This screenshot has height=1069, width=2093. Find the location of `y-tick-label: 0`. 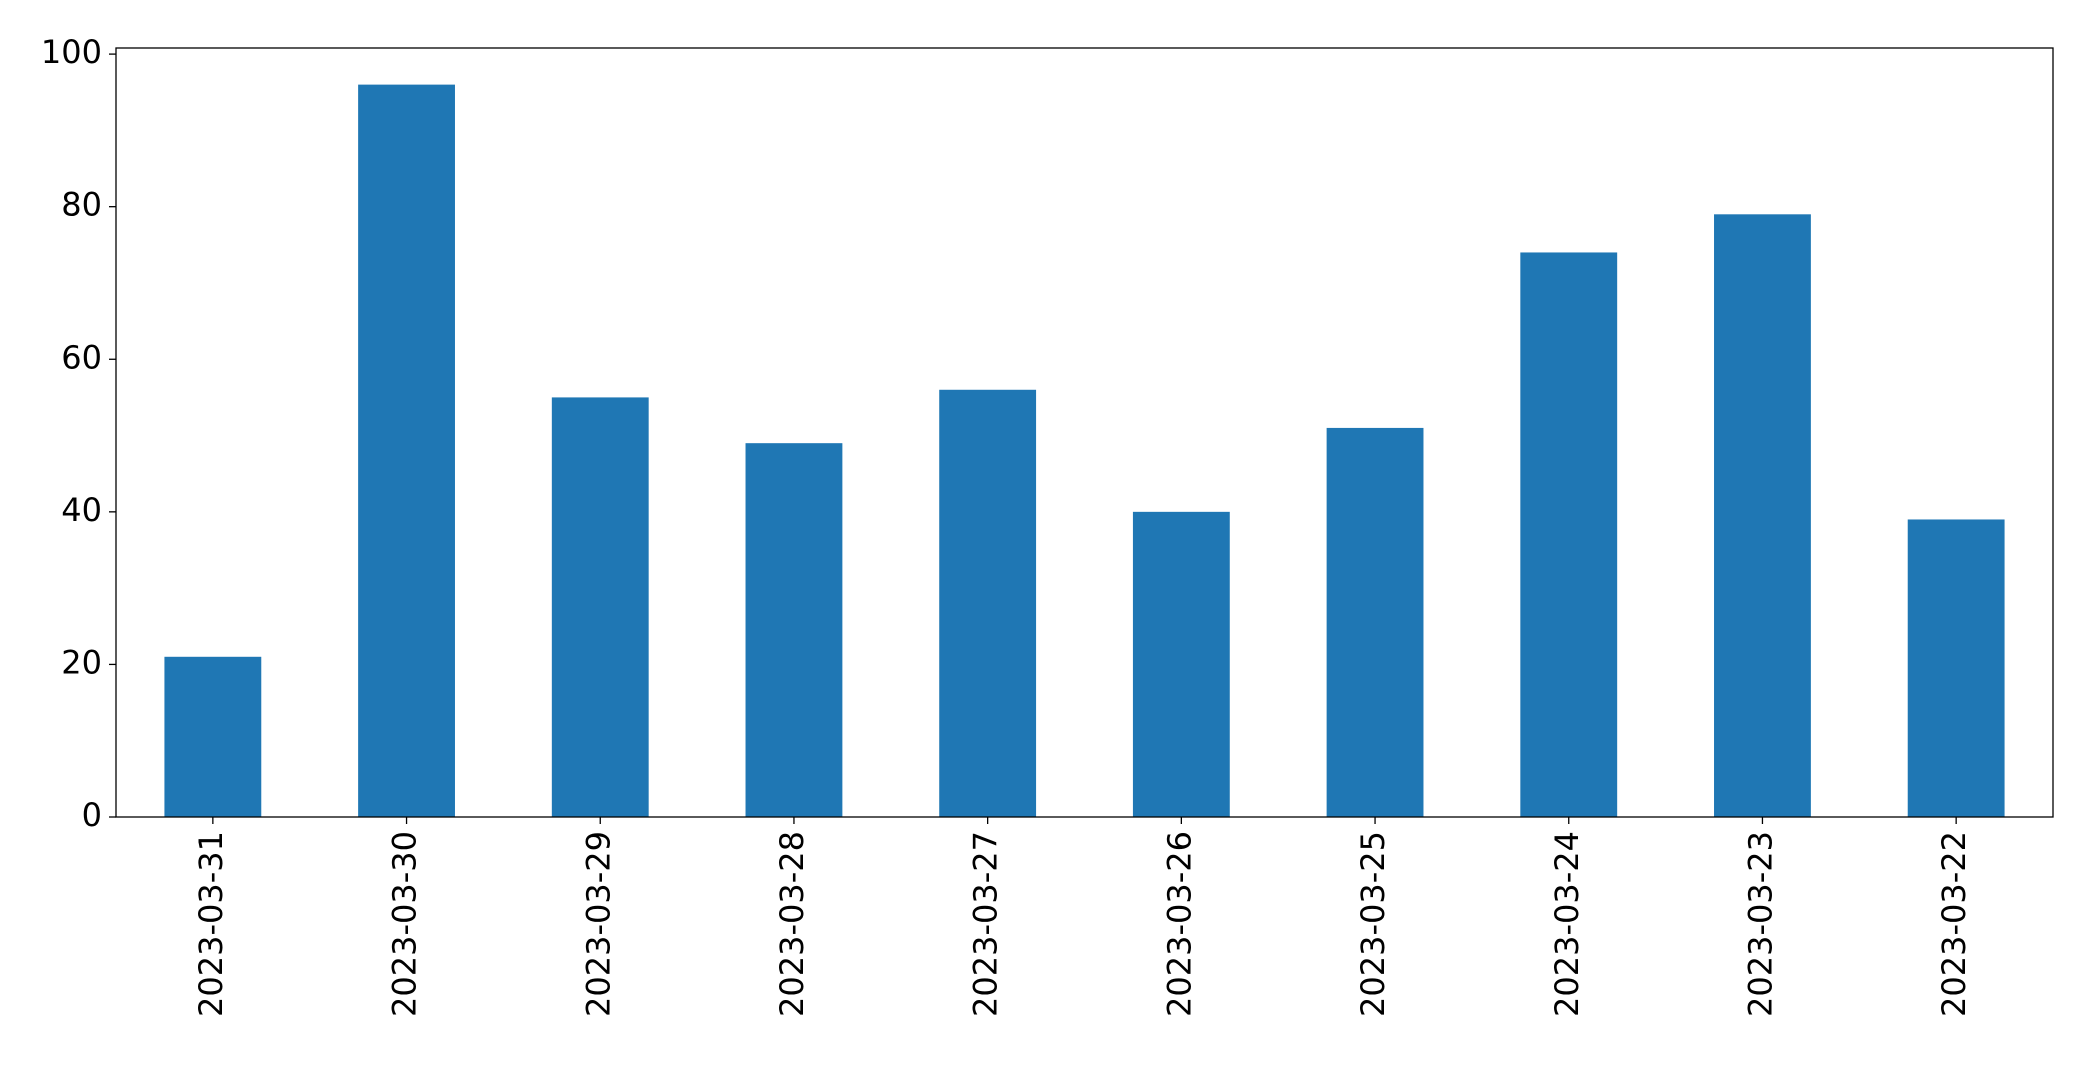

y-tick-label: 0 is located at coordinates (92, 815).